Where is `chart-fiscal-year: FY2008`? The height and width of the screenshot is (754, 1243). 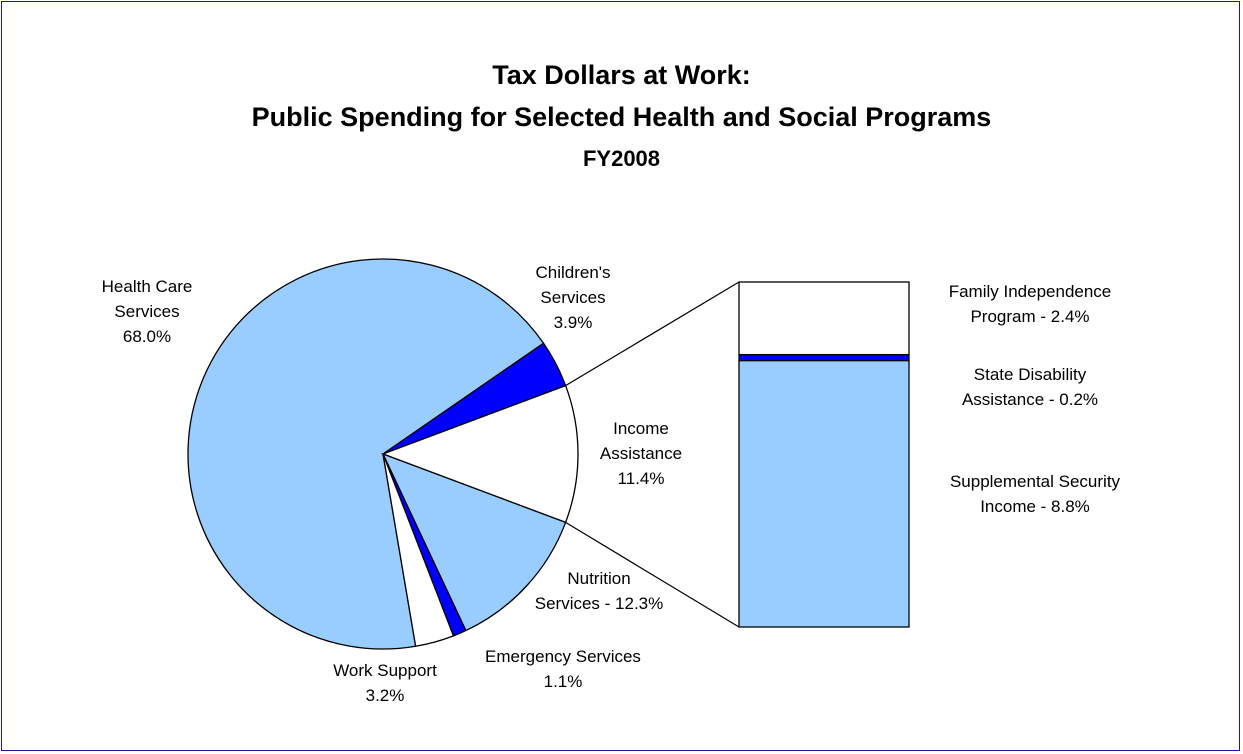 chart-fiscal-year: FY2008 is located at coordinates (621, 158).